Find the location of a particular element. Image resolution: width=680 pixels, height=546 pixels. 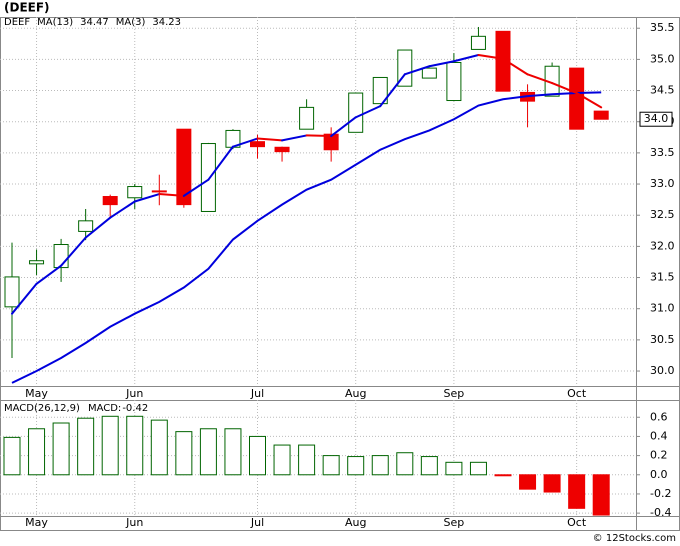

legend-entry: DEEF is located at coordinates (17, 22).